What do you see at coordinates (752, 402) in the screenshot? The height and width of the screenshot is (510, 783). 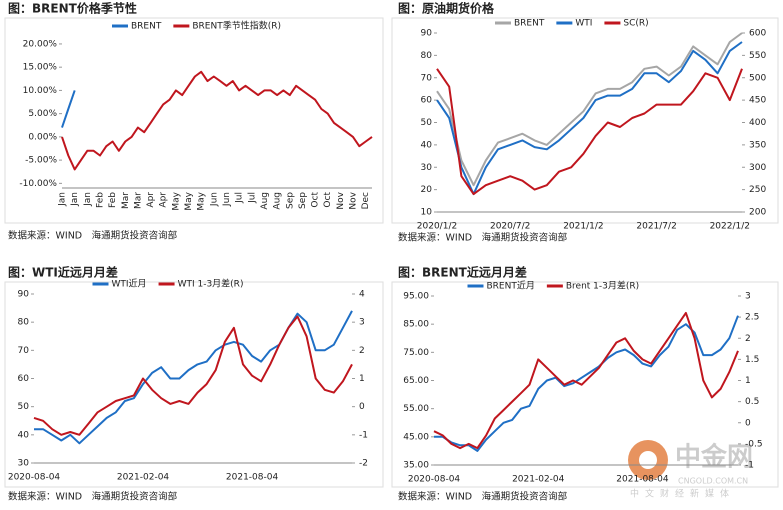 I see `y2-tick-label: 0.5` at bounding box center [752, 402].